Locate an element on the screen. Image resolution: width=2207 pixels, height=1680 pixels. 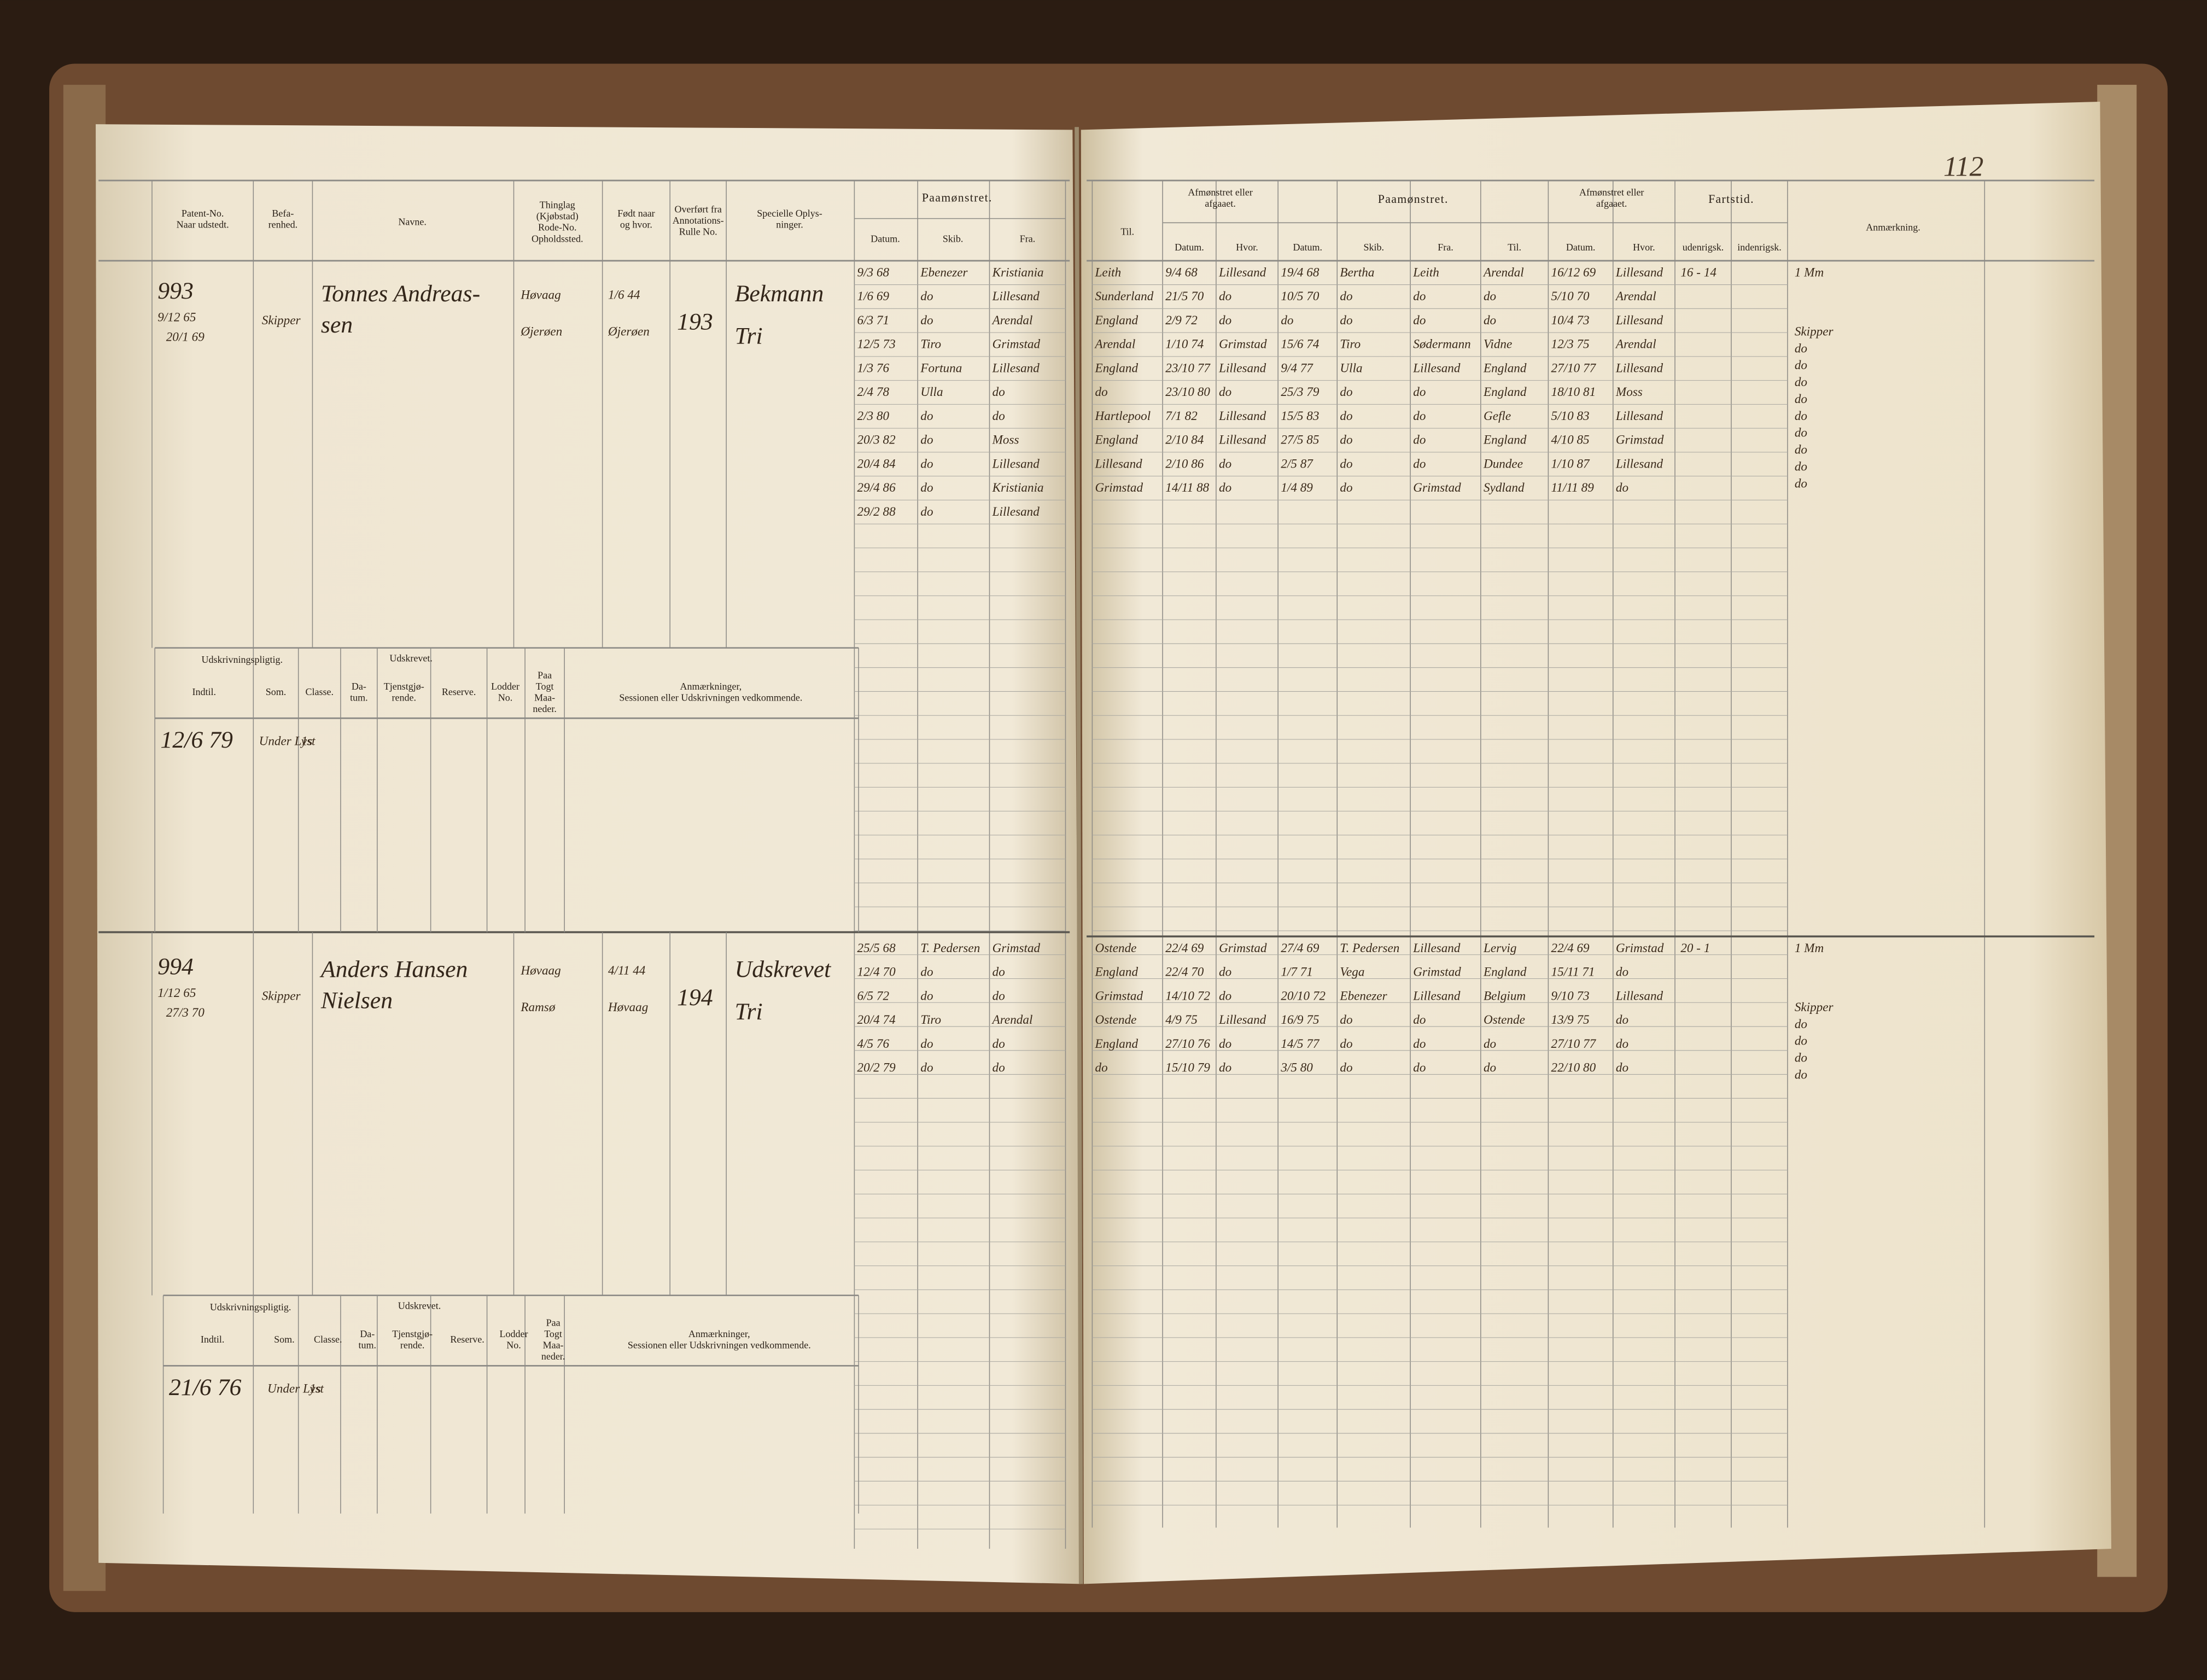
voyage-cell: Kristiania is located at coordinates (1018, 488).